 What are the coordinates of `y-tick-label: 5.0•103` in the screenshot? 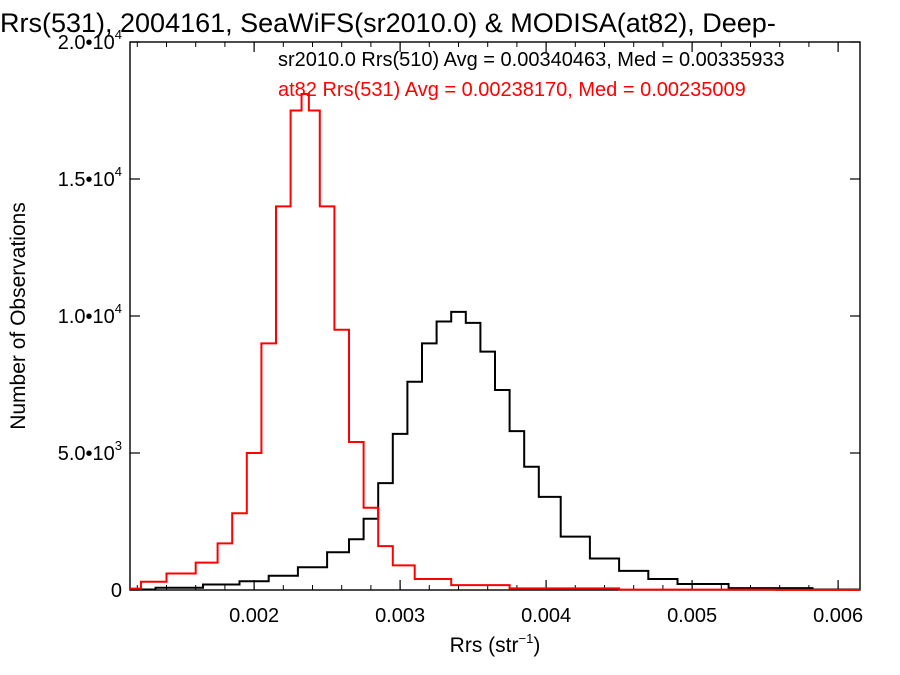 It's located at (90, 451).